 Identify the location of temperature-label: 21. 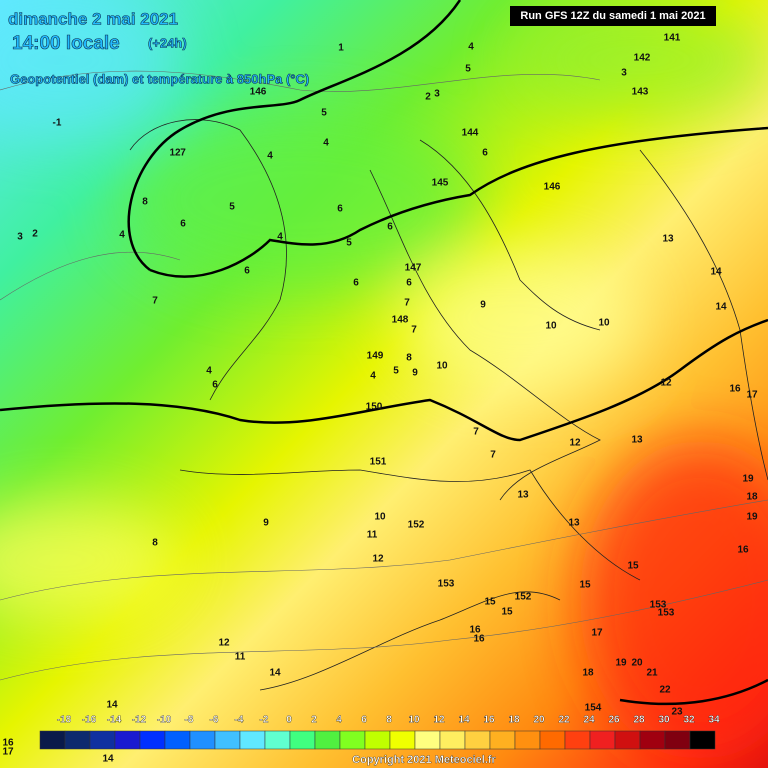
(652, 673).